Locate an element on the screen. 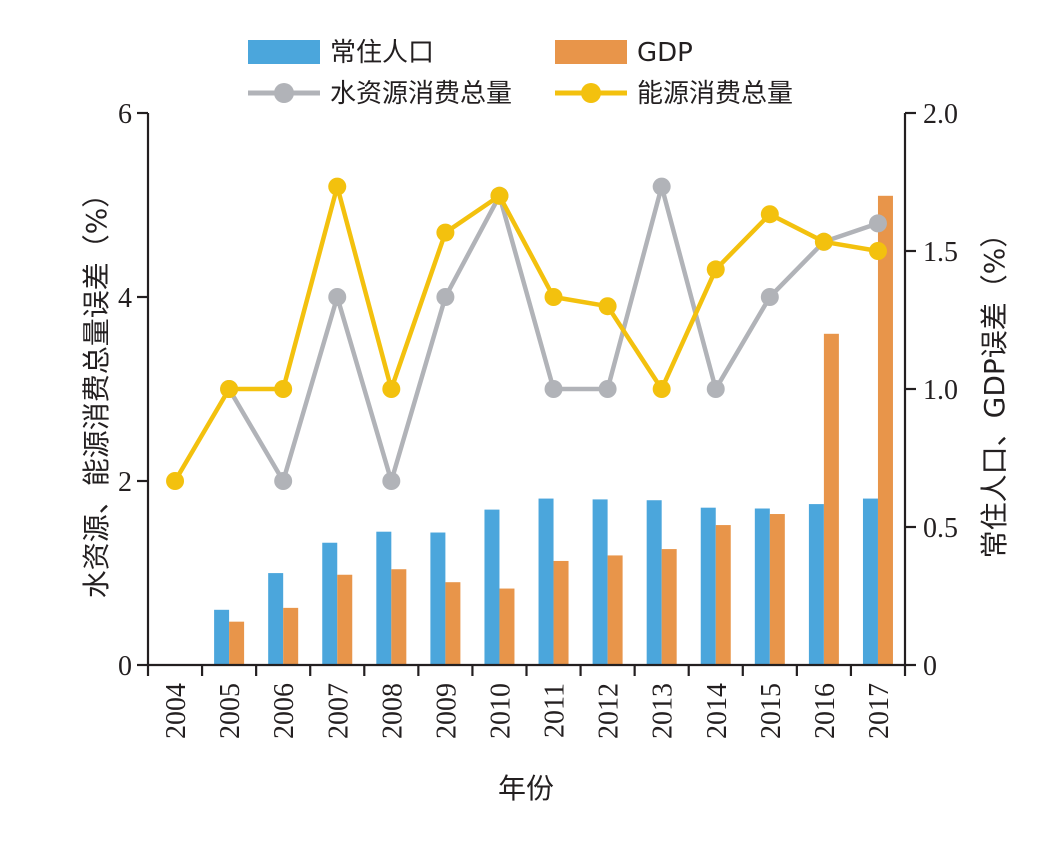 The width and height of the screenshot is (1048, 841). x-tick-label-2014: 2014 is located at coordinates (717, 711).